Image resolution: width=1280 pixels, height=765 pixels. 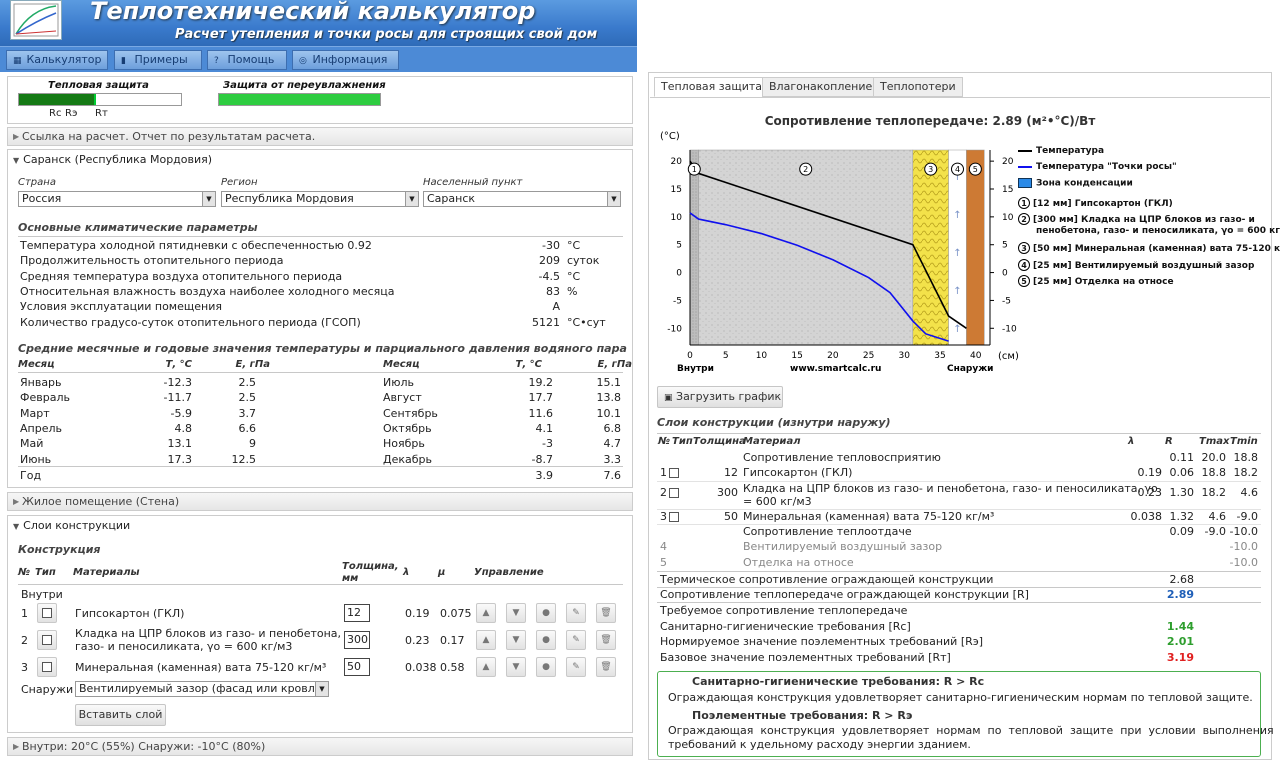 I want to click on city-select: Саранск ▼, so click(x=522, y=199).